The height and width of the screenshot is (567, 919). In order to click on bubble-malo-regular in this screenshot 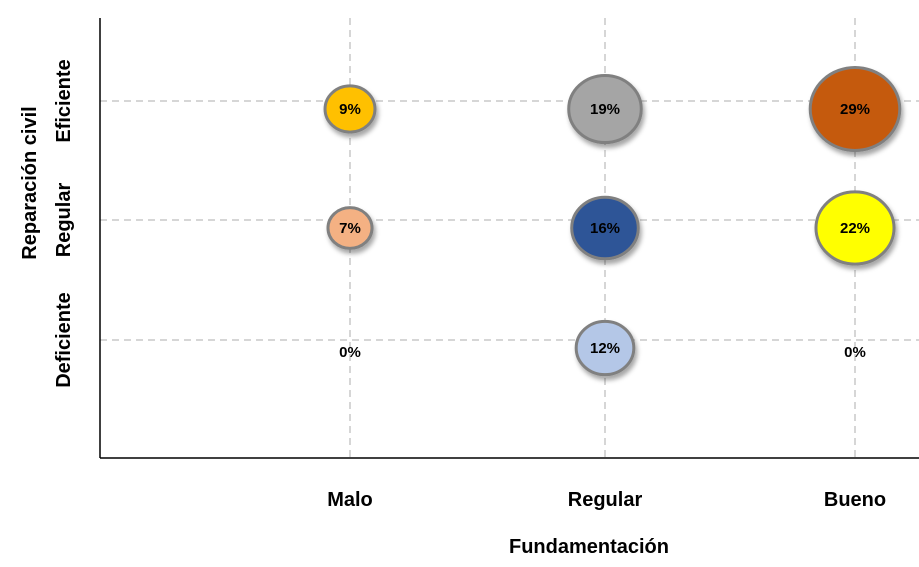, I will do `click(350, 228)`.